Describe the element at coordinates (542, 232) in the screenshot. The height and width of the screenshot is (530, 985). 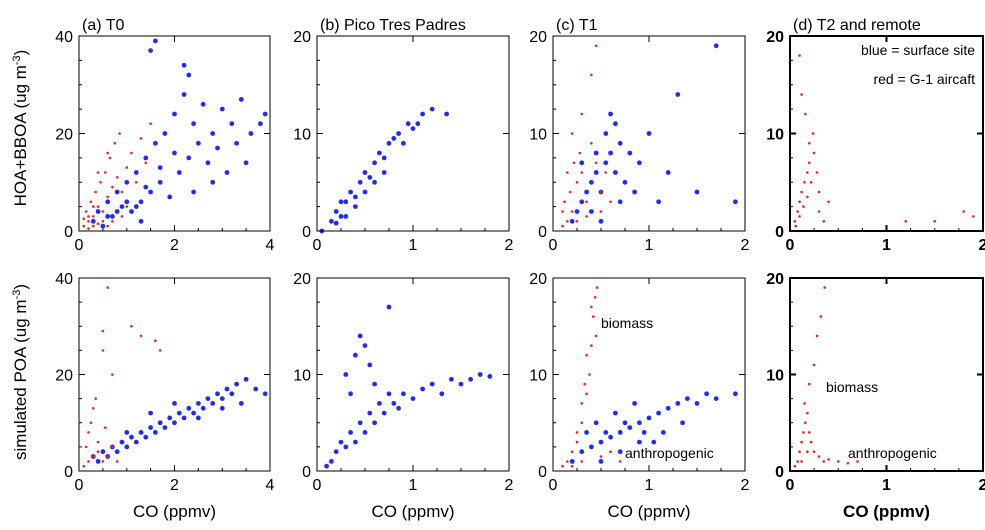
I see `y-tick-label-c-top-0: 0` at that location.